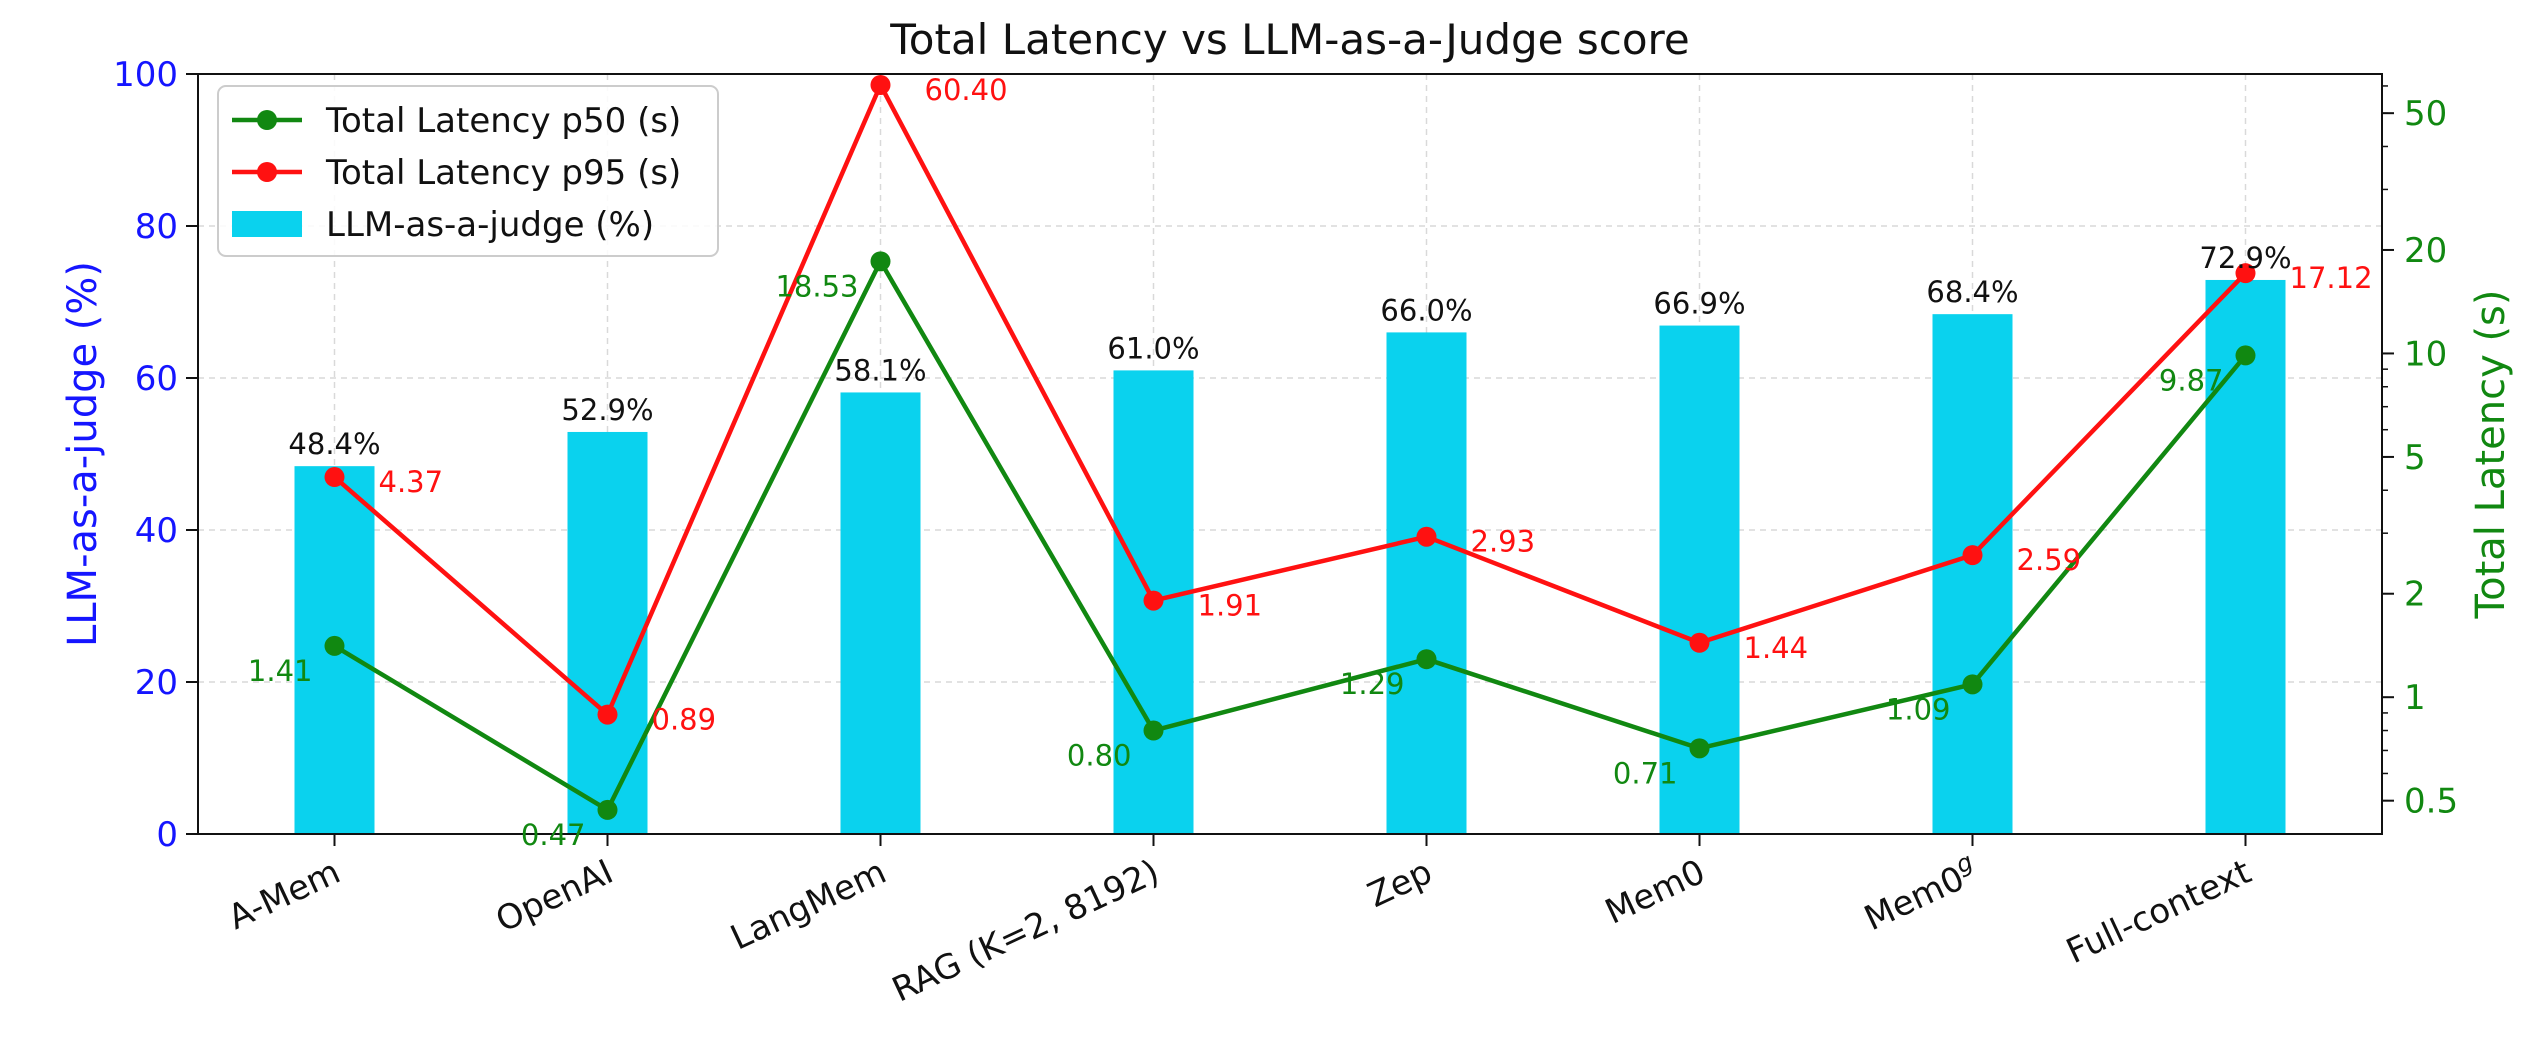  I want to click on x-tick-text: Zep, so click(1400, 884).